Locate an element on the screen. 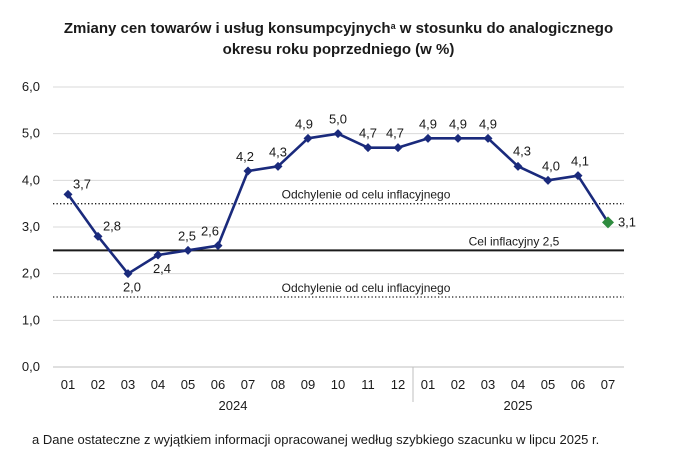 Image resolution: width=677 pixels, height=462 pixels. y-tick-label: 1,0 is located at coordinates (31, 319).